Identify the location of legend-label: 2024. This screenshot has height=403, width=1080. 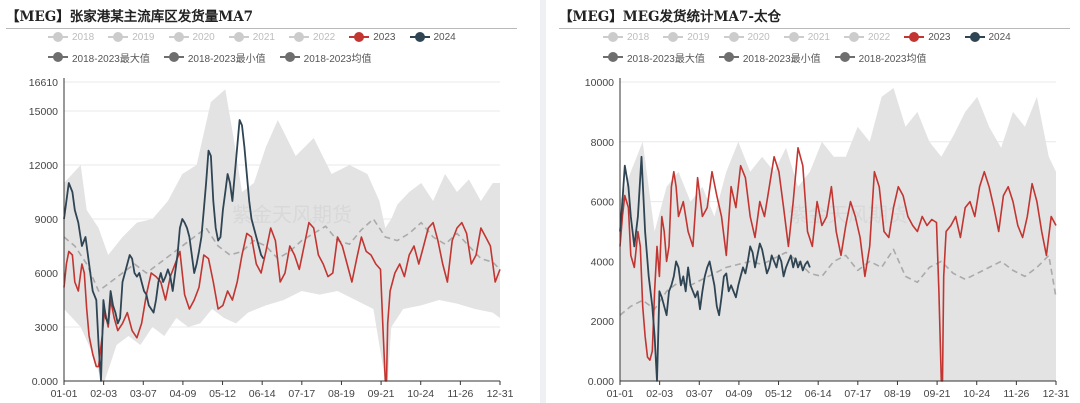
(999, 37).